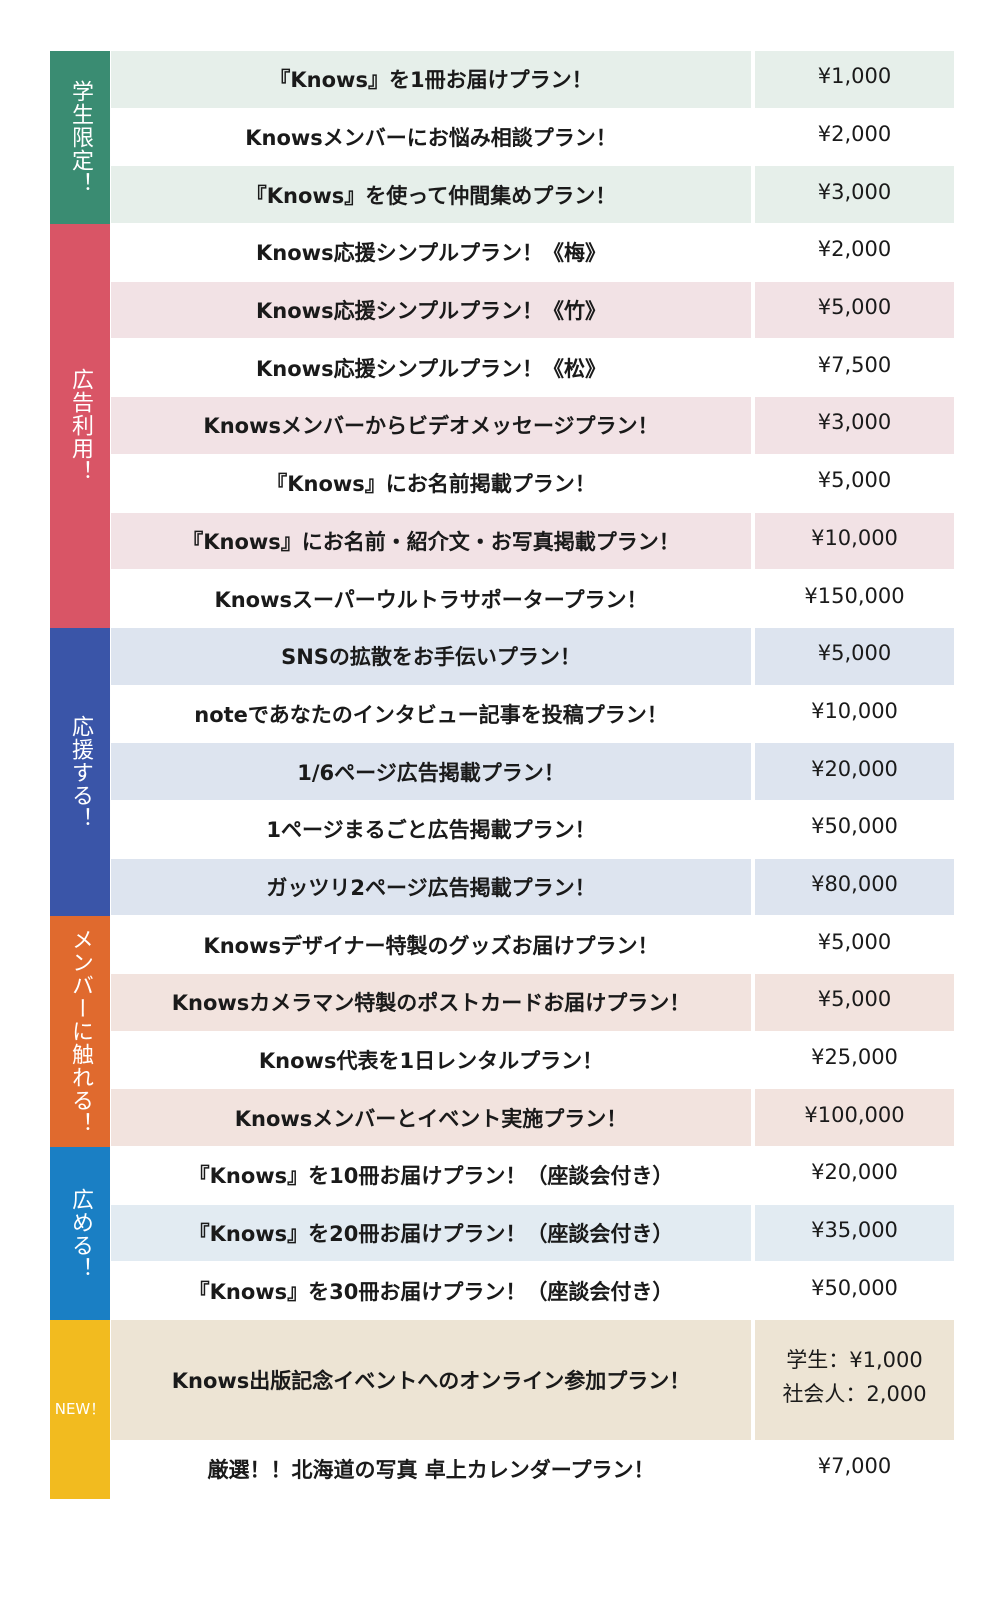 The height and width of the screenshot is (1600, 1000). I want to click on group-label: 広める！, so click(80, 1234).